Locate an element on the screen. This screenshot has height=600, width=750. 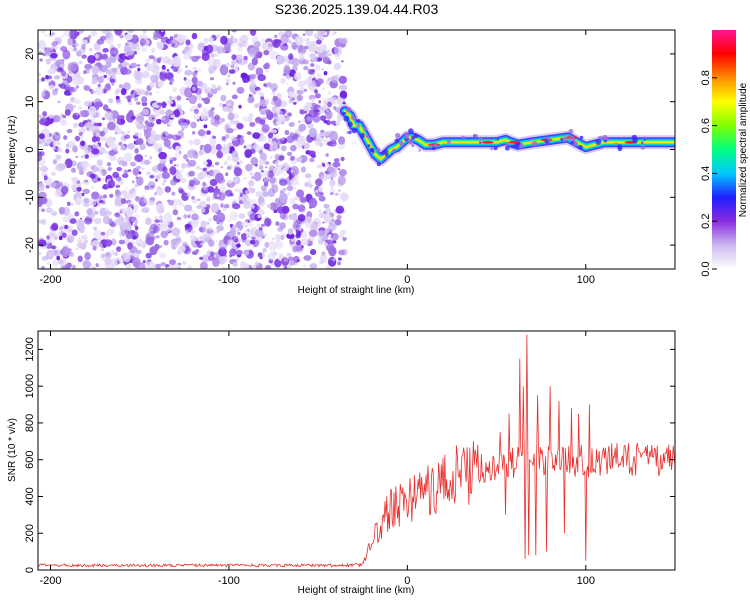
y-tick-label: 0 is located at coordinates (30, 570).